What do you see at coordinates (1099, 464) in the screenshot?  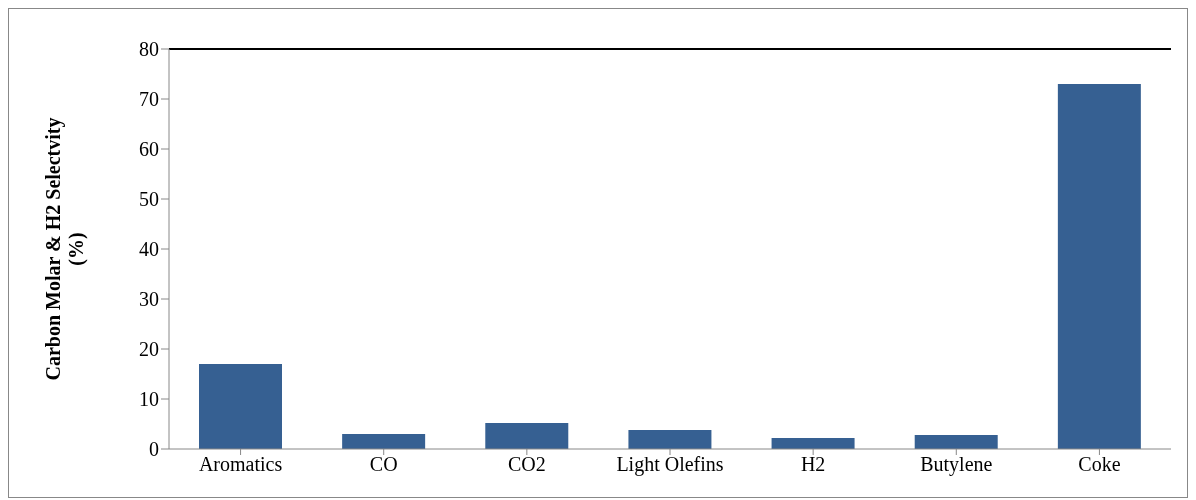 I see `x-tick-label: Coke` at bounding box center [1099, 464].